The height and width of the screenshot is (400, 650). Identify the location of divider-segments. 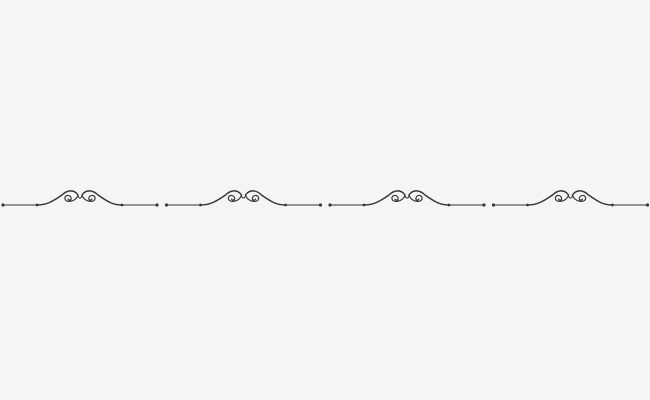
(325, 198).